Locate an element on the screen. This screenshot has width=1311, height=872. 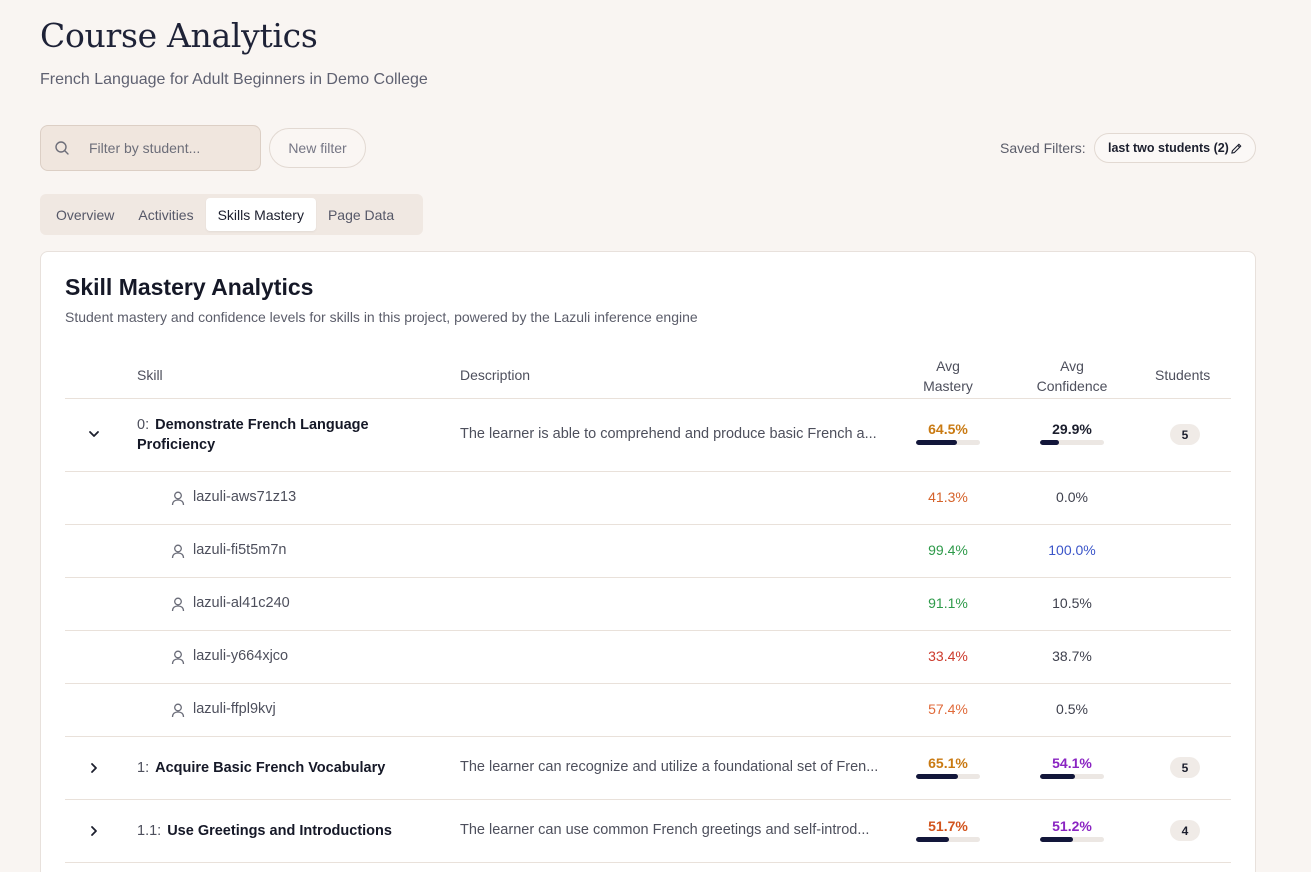
student-id: lazuli-fi5t5m7n is located at coordinates (240, 550).